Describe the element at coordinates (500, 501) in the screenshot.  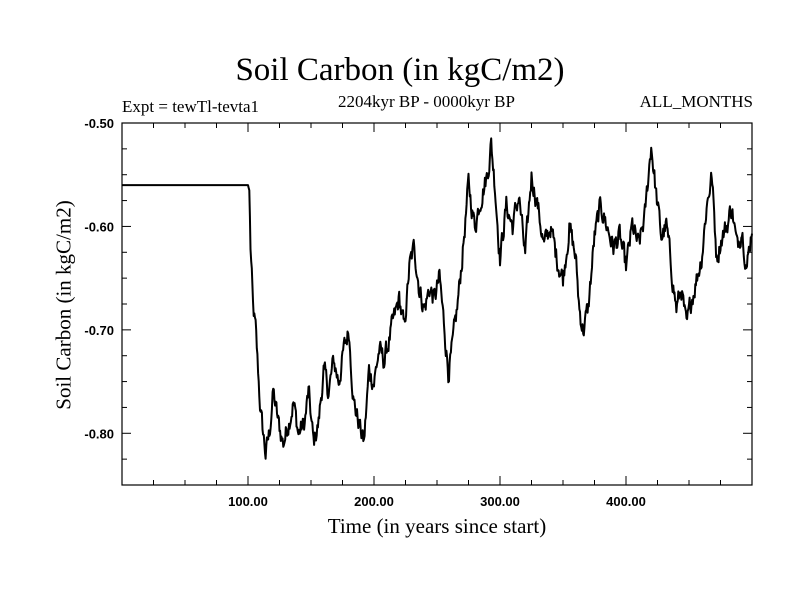
I see `x-tick-label: 300.00` at that location.